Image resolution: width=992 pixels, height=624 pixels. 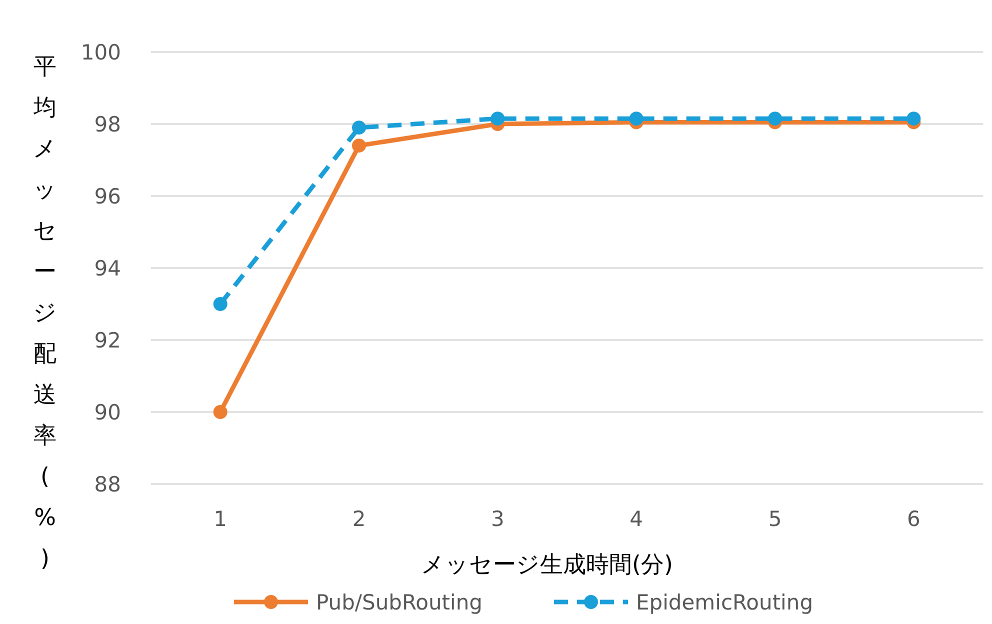 I want to click on x-tick-label: 1, so click(x=221, y=519).